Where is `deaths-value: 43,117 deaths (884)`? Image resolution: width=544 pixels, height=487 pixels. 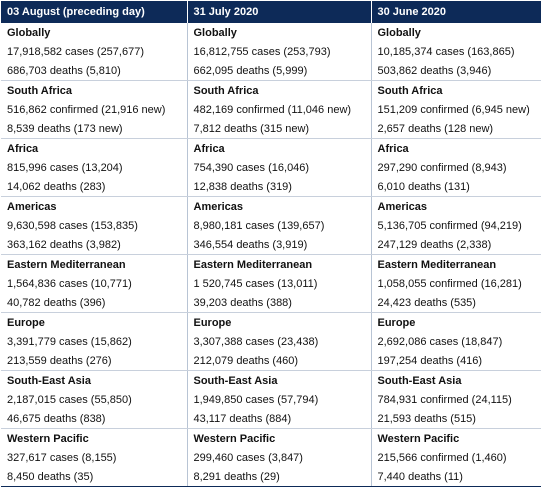
deaths-value: 43,117 deaths (884) is located at coordinates (278, 419).